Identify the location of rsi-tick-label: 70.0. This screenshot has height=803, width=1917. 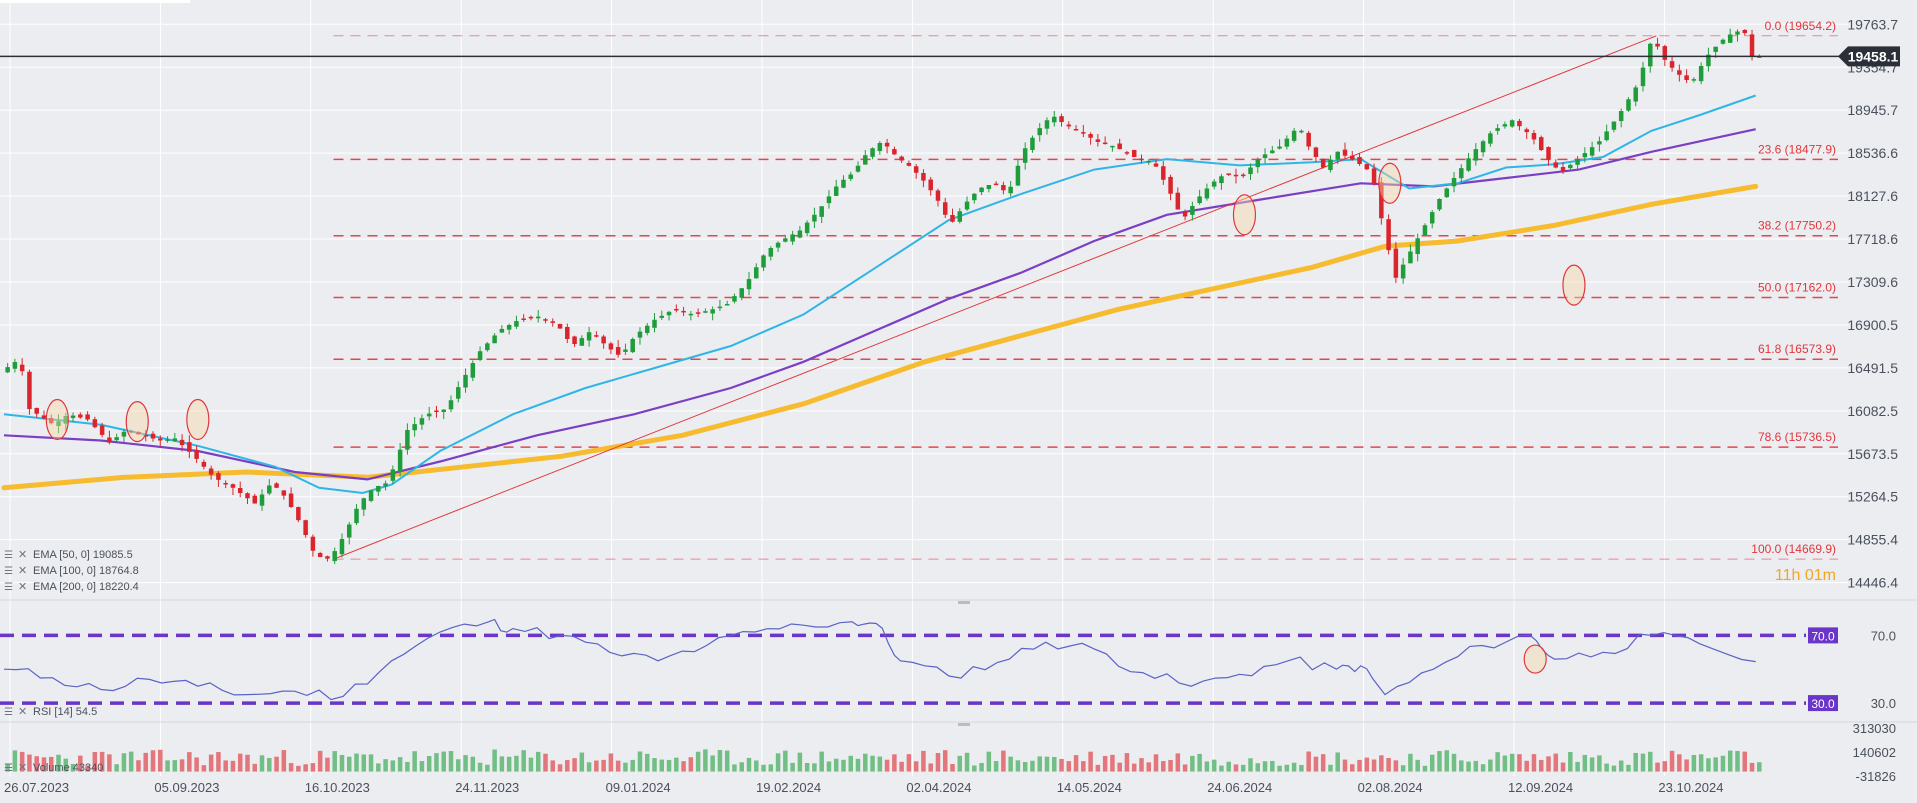
(1883, 635).